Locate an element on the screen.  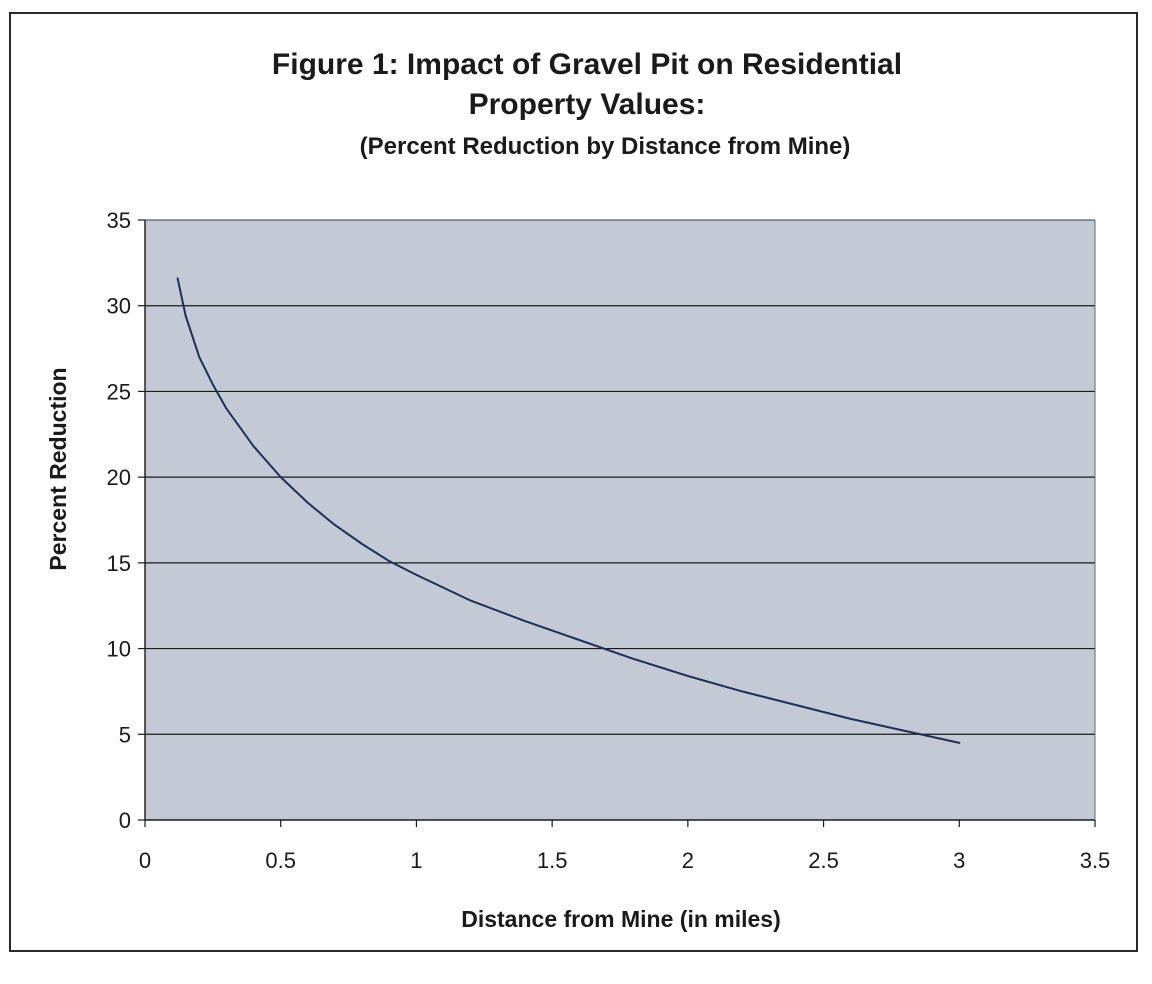
x-tick-label-2: 1 is located at coordinates (416, 860).